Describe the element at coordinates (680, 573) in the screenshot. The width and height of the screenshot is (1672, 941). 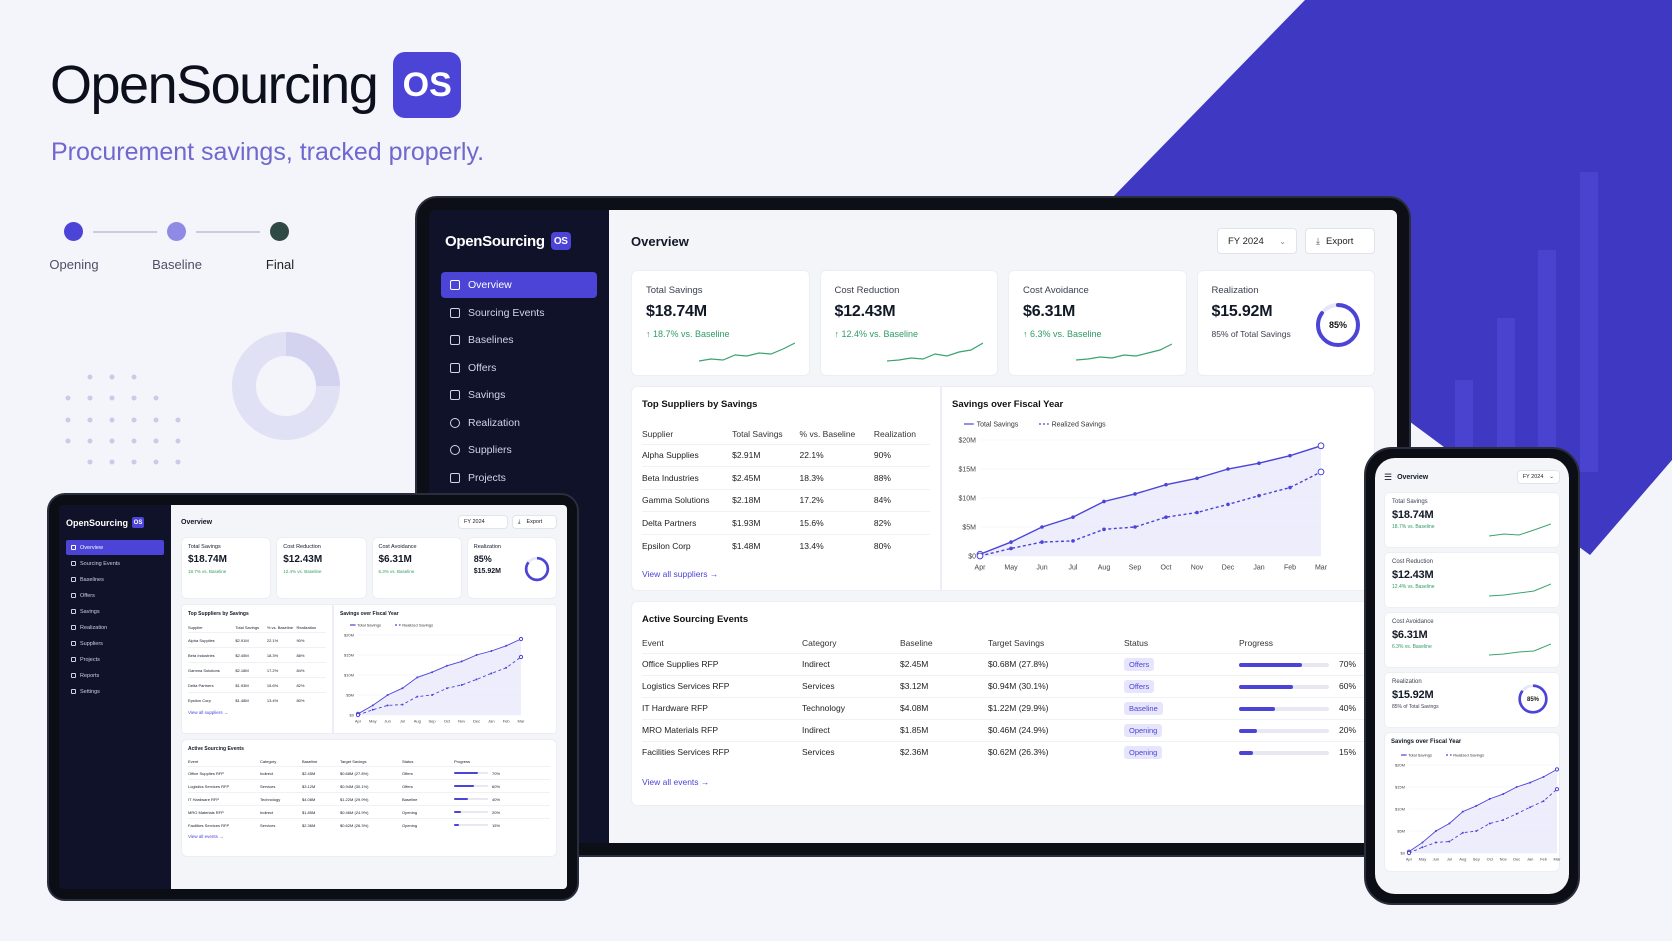
I see `view-all-suppliers-link: View all suppliers →` at that location.